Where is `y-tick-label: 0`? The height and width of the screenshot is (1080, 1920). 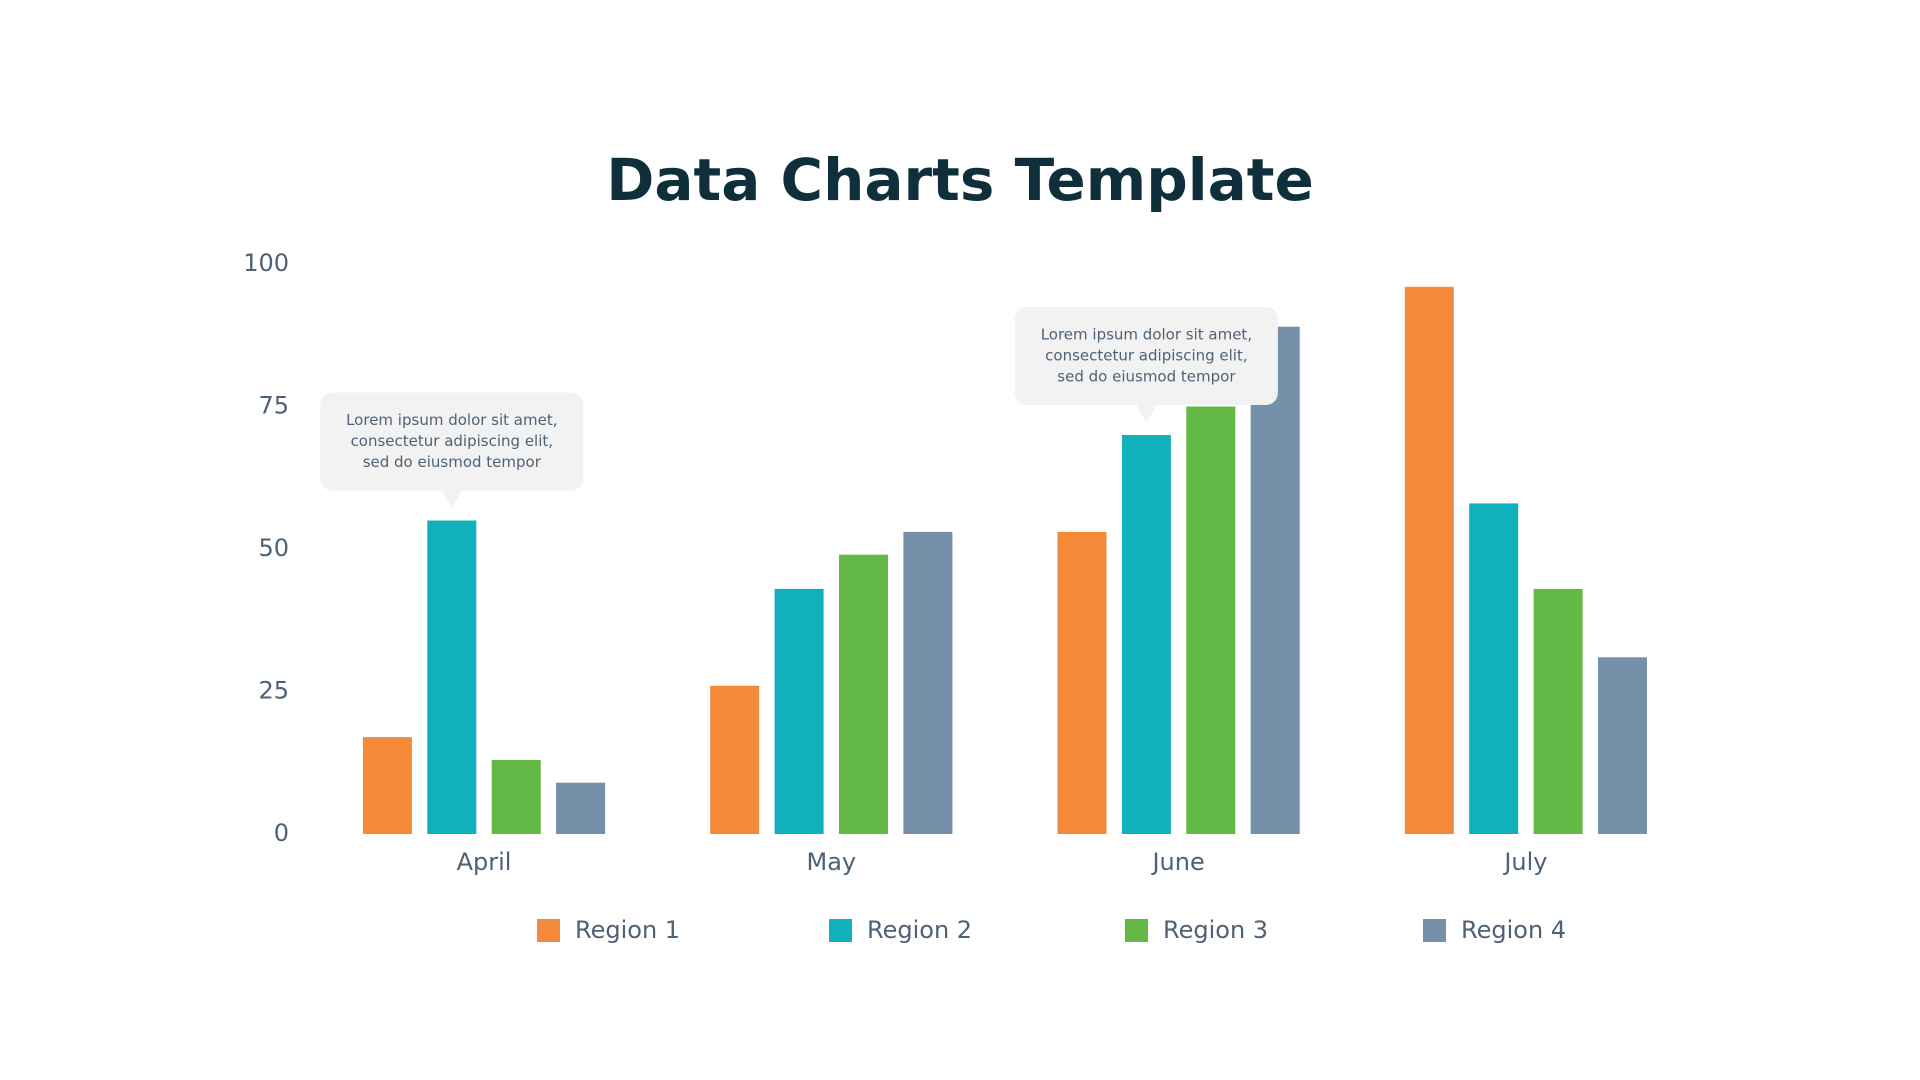 y-tick-label: 0 is located at coordinates (281, 833).